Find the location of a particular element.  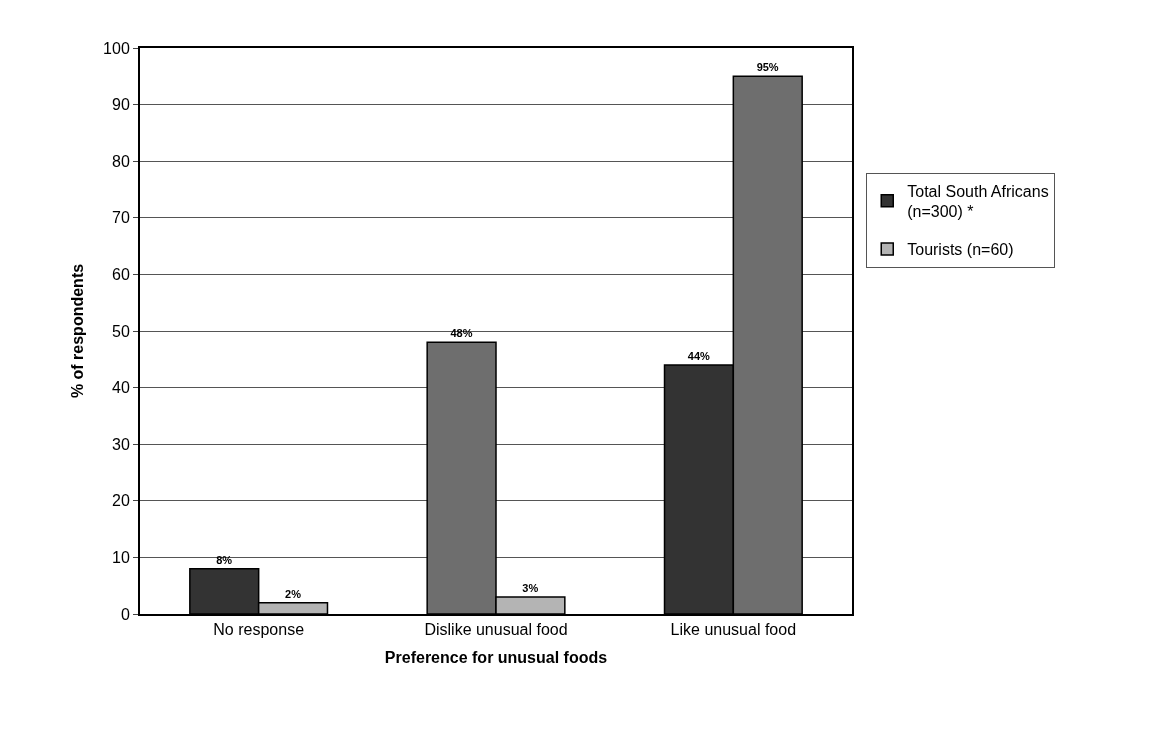

y-axis-title: % of respondents is located at coordinates (78, 331).